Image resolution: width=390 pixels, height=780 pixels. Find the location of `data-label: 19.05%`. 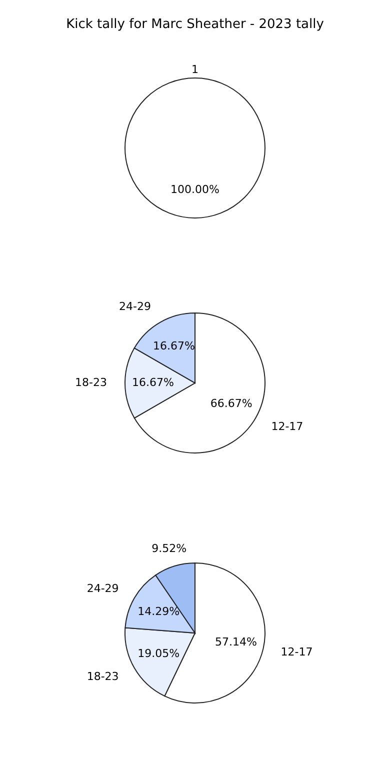

data-label: 19.05% is located at coordinates (159, 653).